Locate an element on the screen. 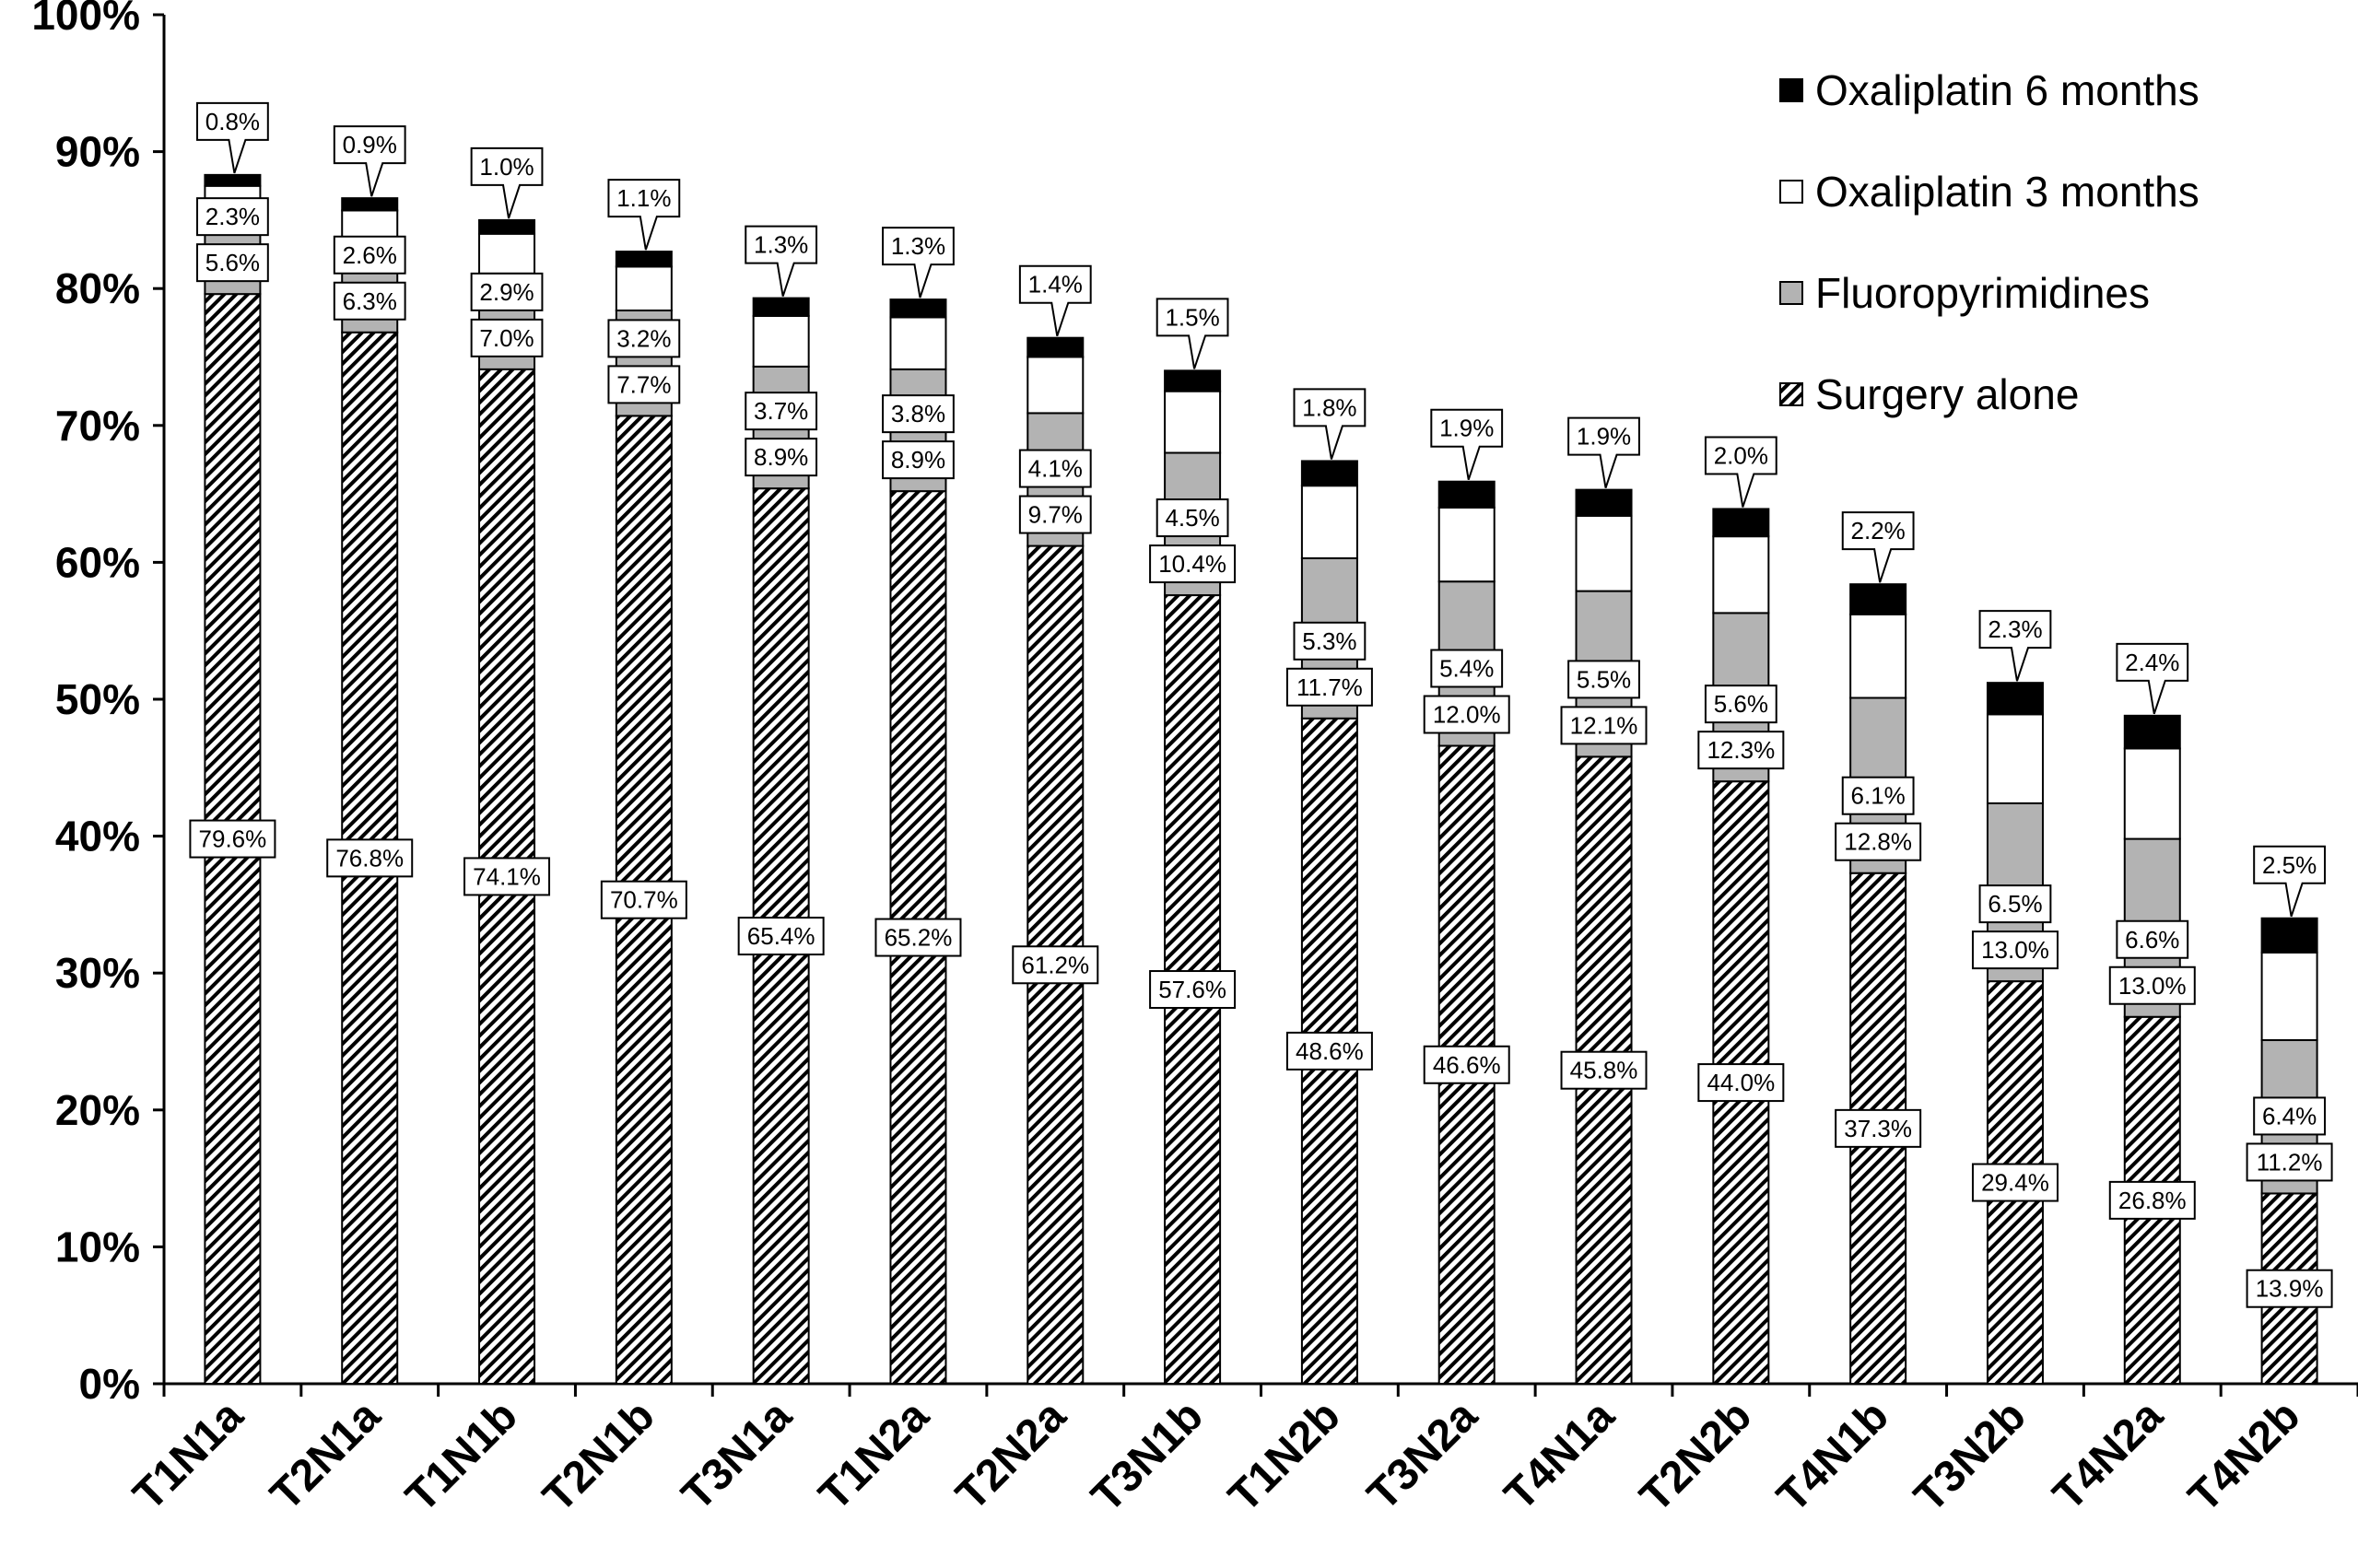 The image size is (2358, 1568). legend-label: Oxaliplatin 6 months is located at coordinates (2008, 90).